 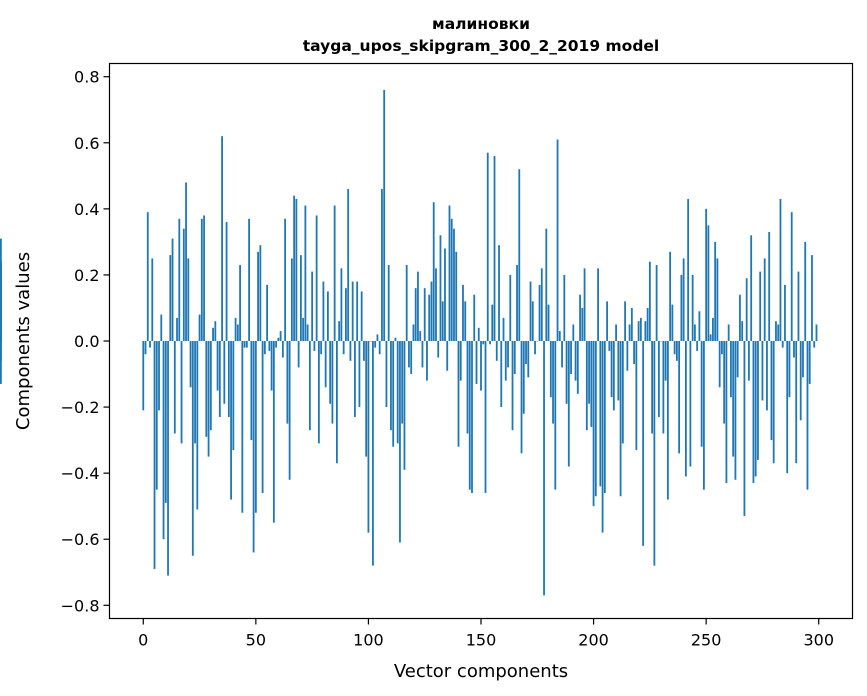 I want to click on y-tick-label: 0.6, so click(x=86, y=143).